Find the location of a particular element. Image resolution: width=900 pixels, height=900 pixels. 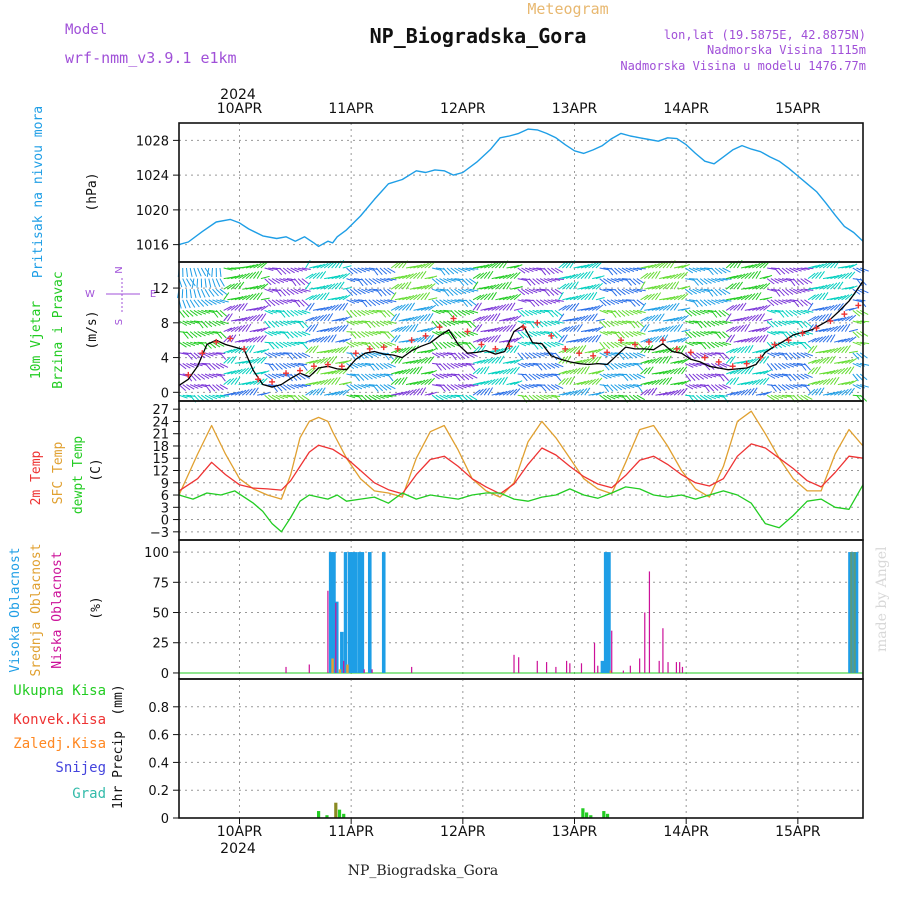

wind-barbs is located at coordinates (523, 331).